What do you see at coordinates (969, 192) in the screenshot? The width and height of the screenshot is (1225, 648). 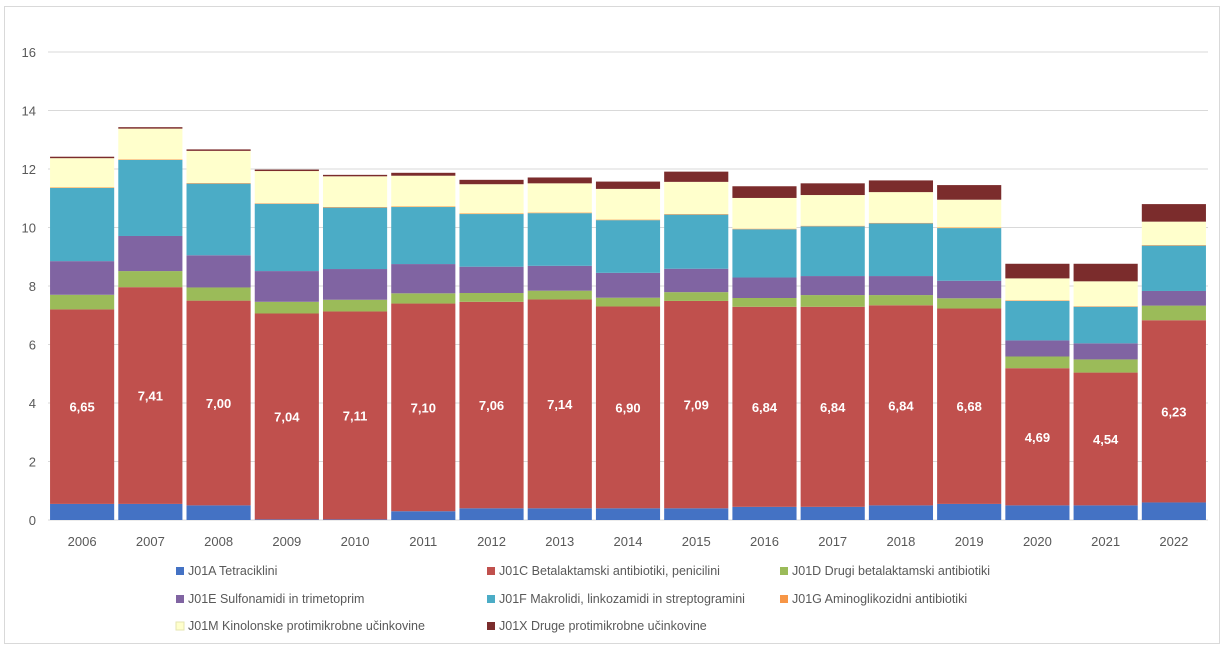 I see `bar-segment-2019-s7` at bounding box center [969, 192].